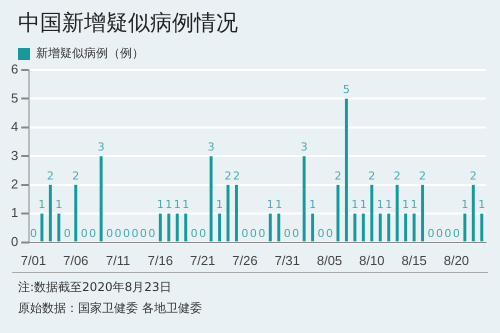 This screenshot has width=500, height=333. Describe the element at coordinates (14, 98) in the screenshot. I see `y-tick-label: 5` at that location.